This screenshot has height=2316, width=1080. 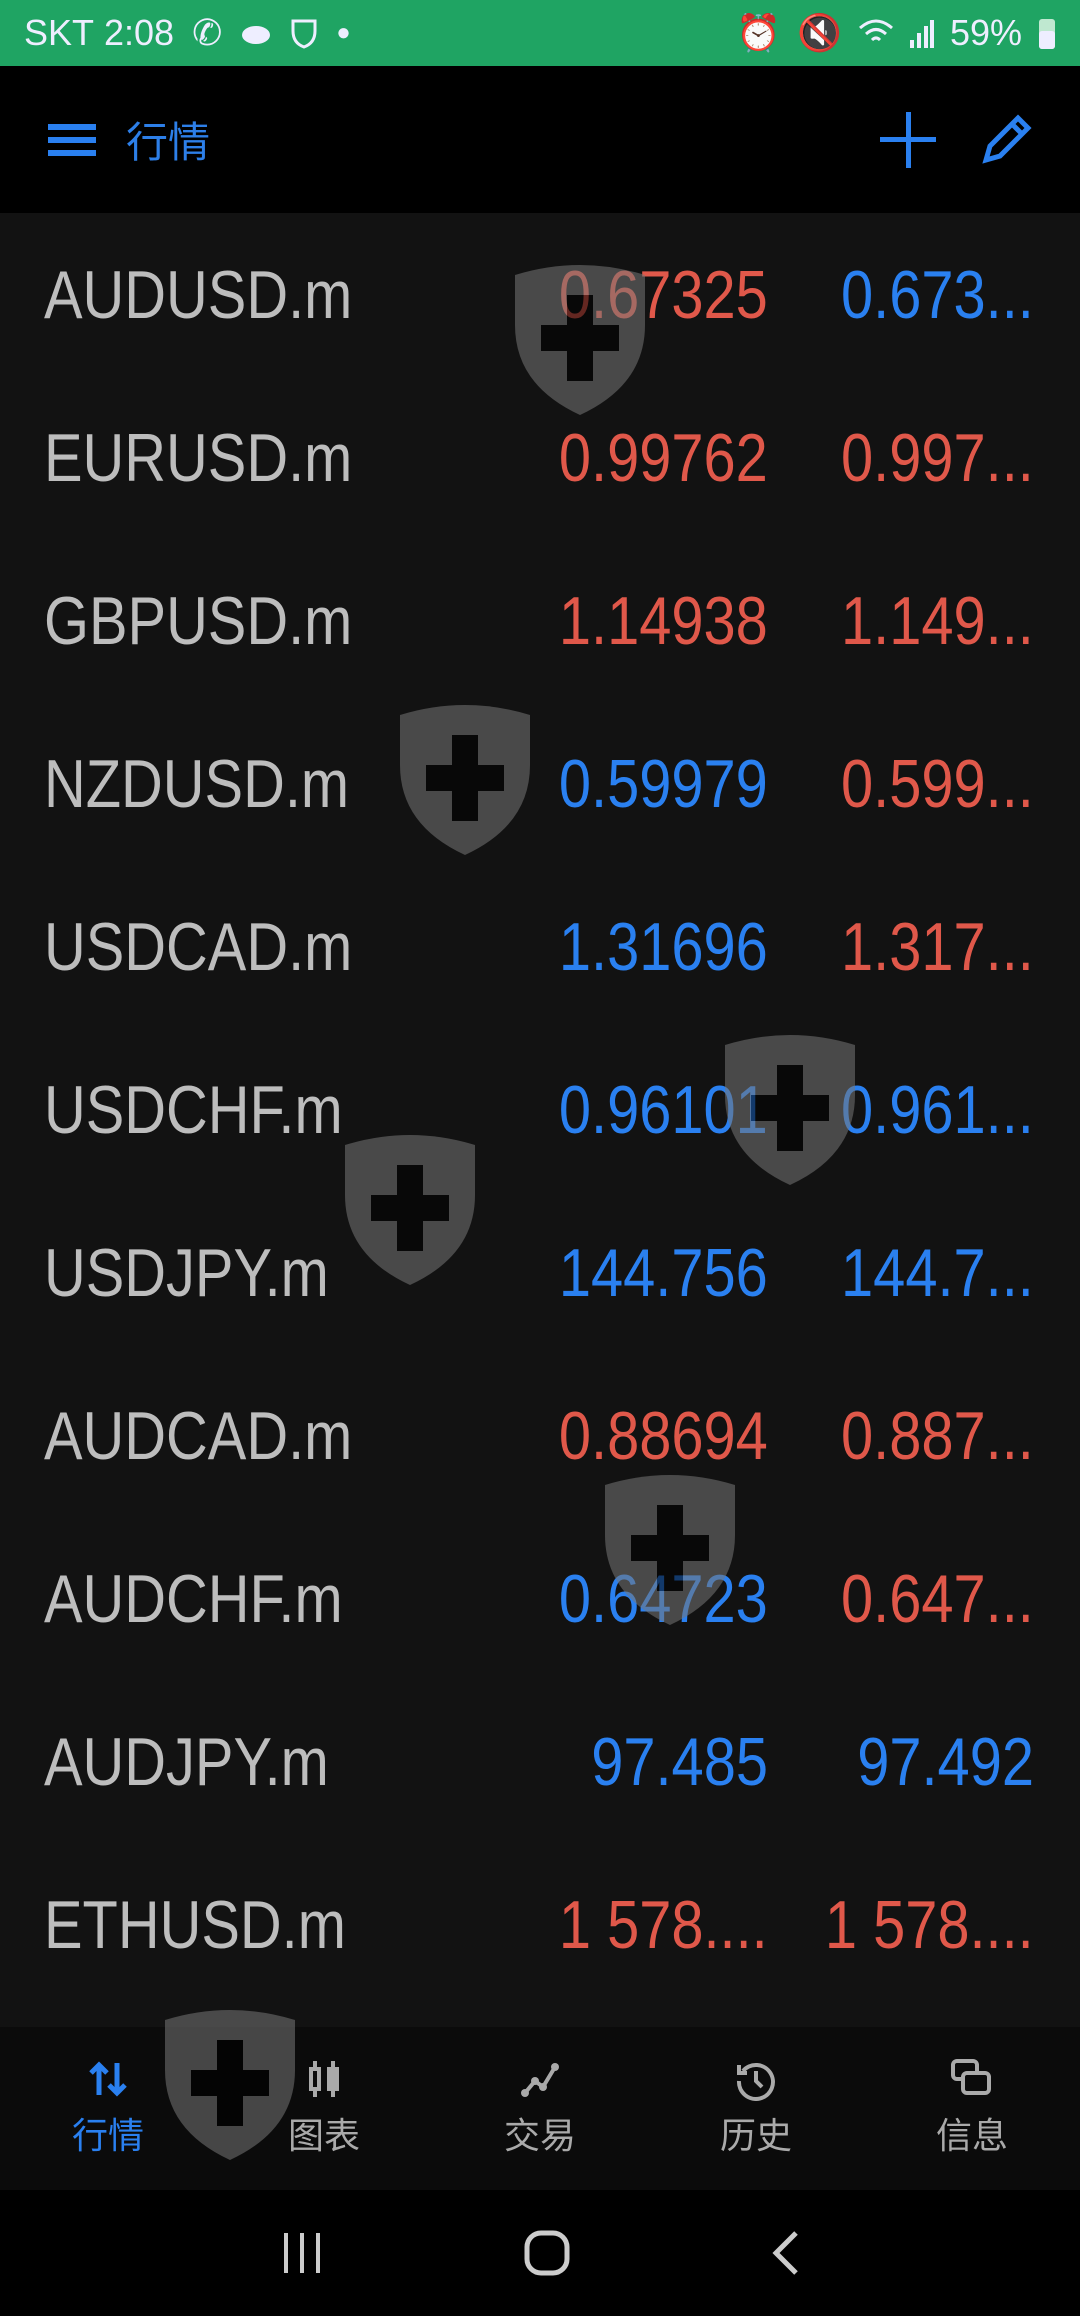 I want to click on battery-level: 59%, so click(x=985, y=32).